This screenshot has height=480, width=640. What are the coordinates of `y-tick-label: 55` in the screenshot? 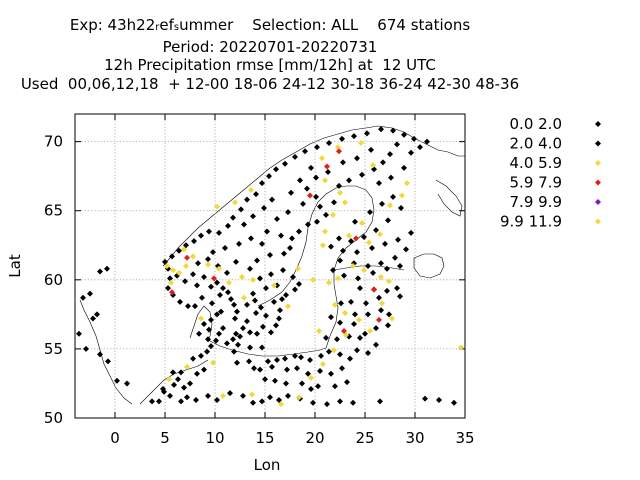 It's located at (53, 349).